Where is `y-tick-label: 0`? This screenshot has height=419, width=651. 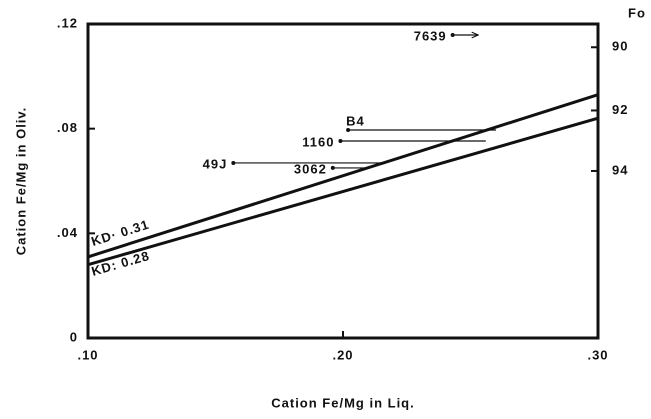 y-tick-label: 0 is located at coordinates (74, 336).